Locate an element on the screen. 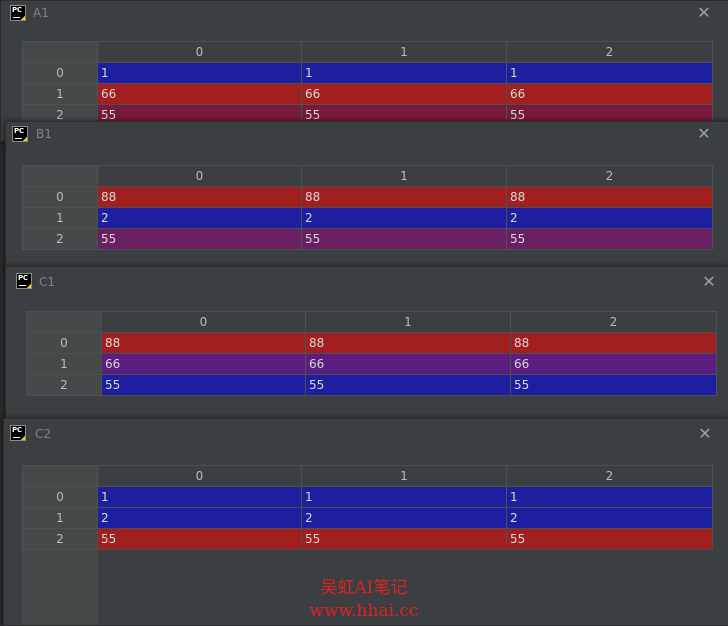  dataframe-table: 0 1 2 0 1 1 1 1 66 66 66 2 55 55 55 is located at coordinates (367, 83).